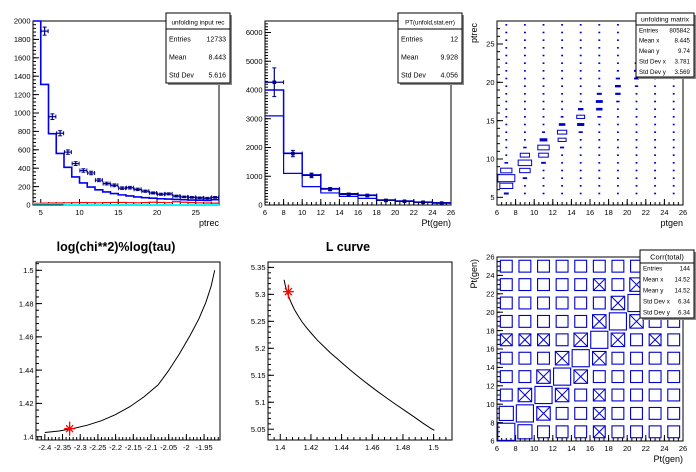 This screenshot has height=472, width=696. I want to click on y-axis-label: Pt(gen), so click(474, 274).